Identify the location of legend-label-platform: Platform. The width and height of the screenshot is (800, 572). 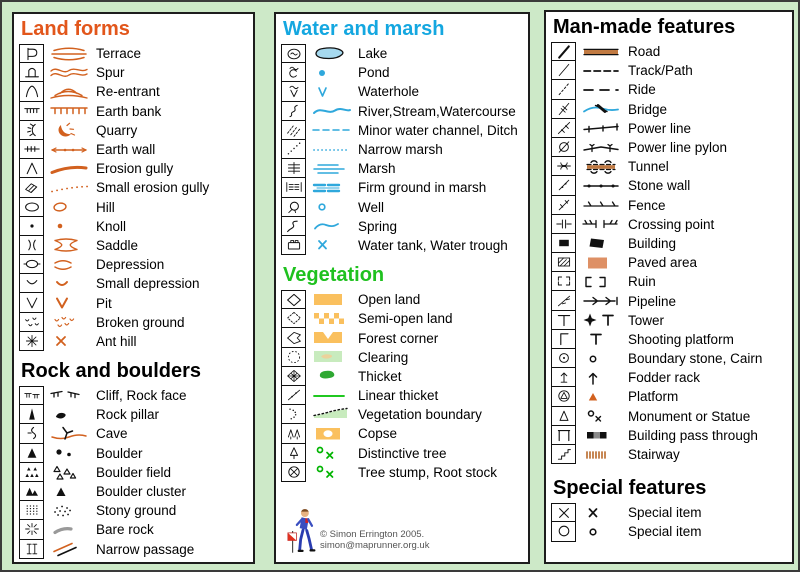
(653, 397).